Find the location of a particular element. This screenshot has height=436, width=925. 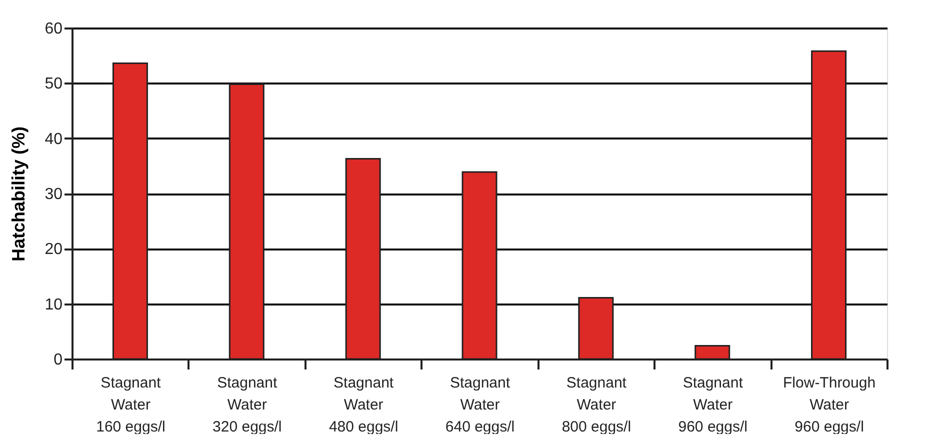

y-tick-label: 50 is located at coordinates (53, 84).